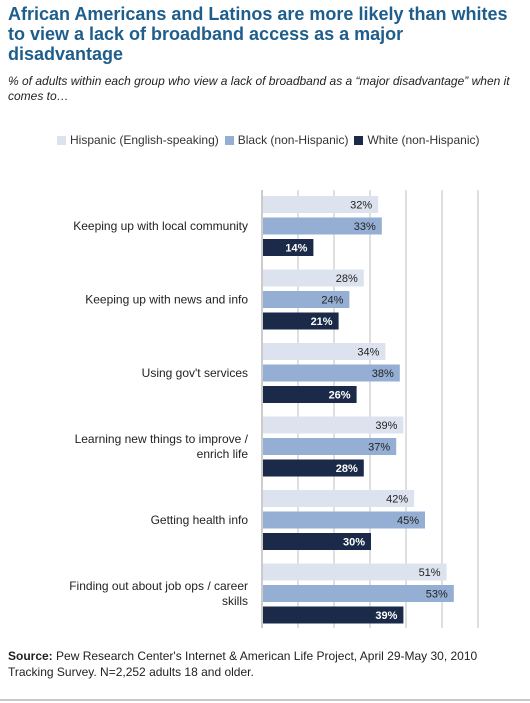 This screenshot has height=703, width=530. What do you see at coordinates (423, 140) in the screenshot?
I see `legend-label-white: White (non-Hispanic)` at bounding box center [423, 140].